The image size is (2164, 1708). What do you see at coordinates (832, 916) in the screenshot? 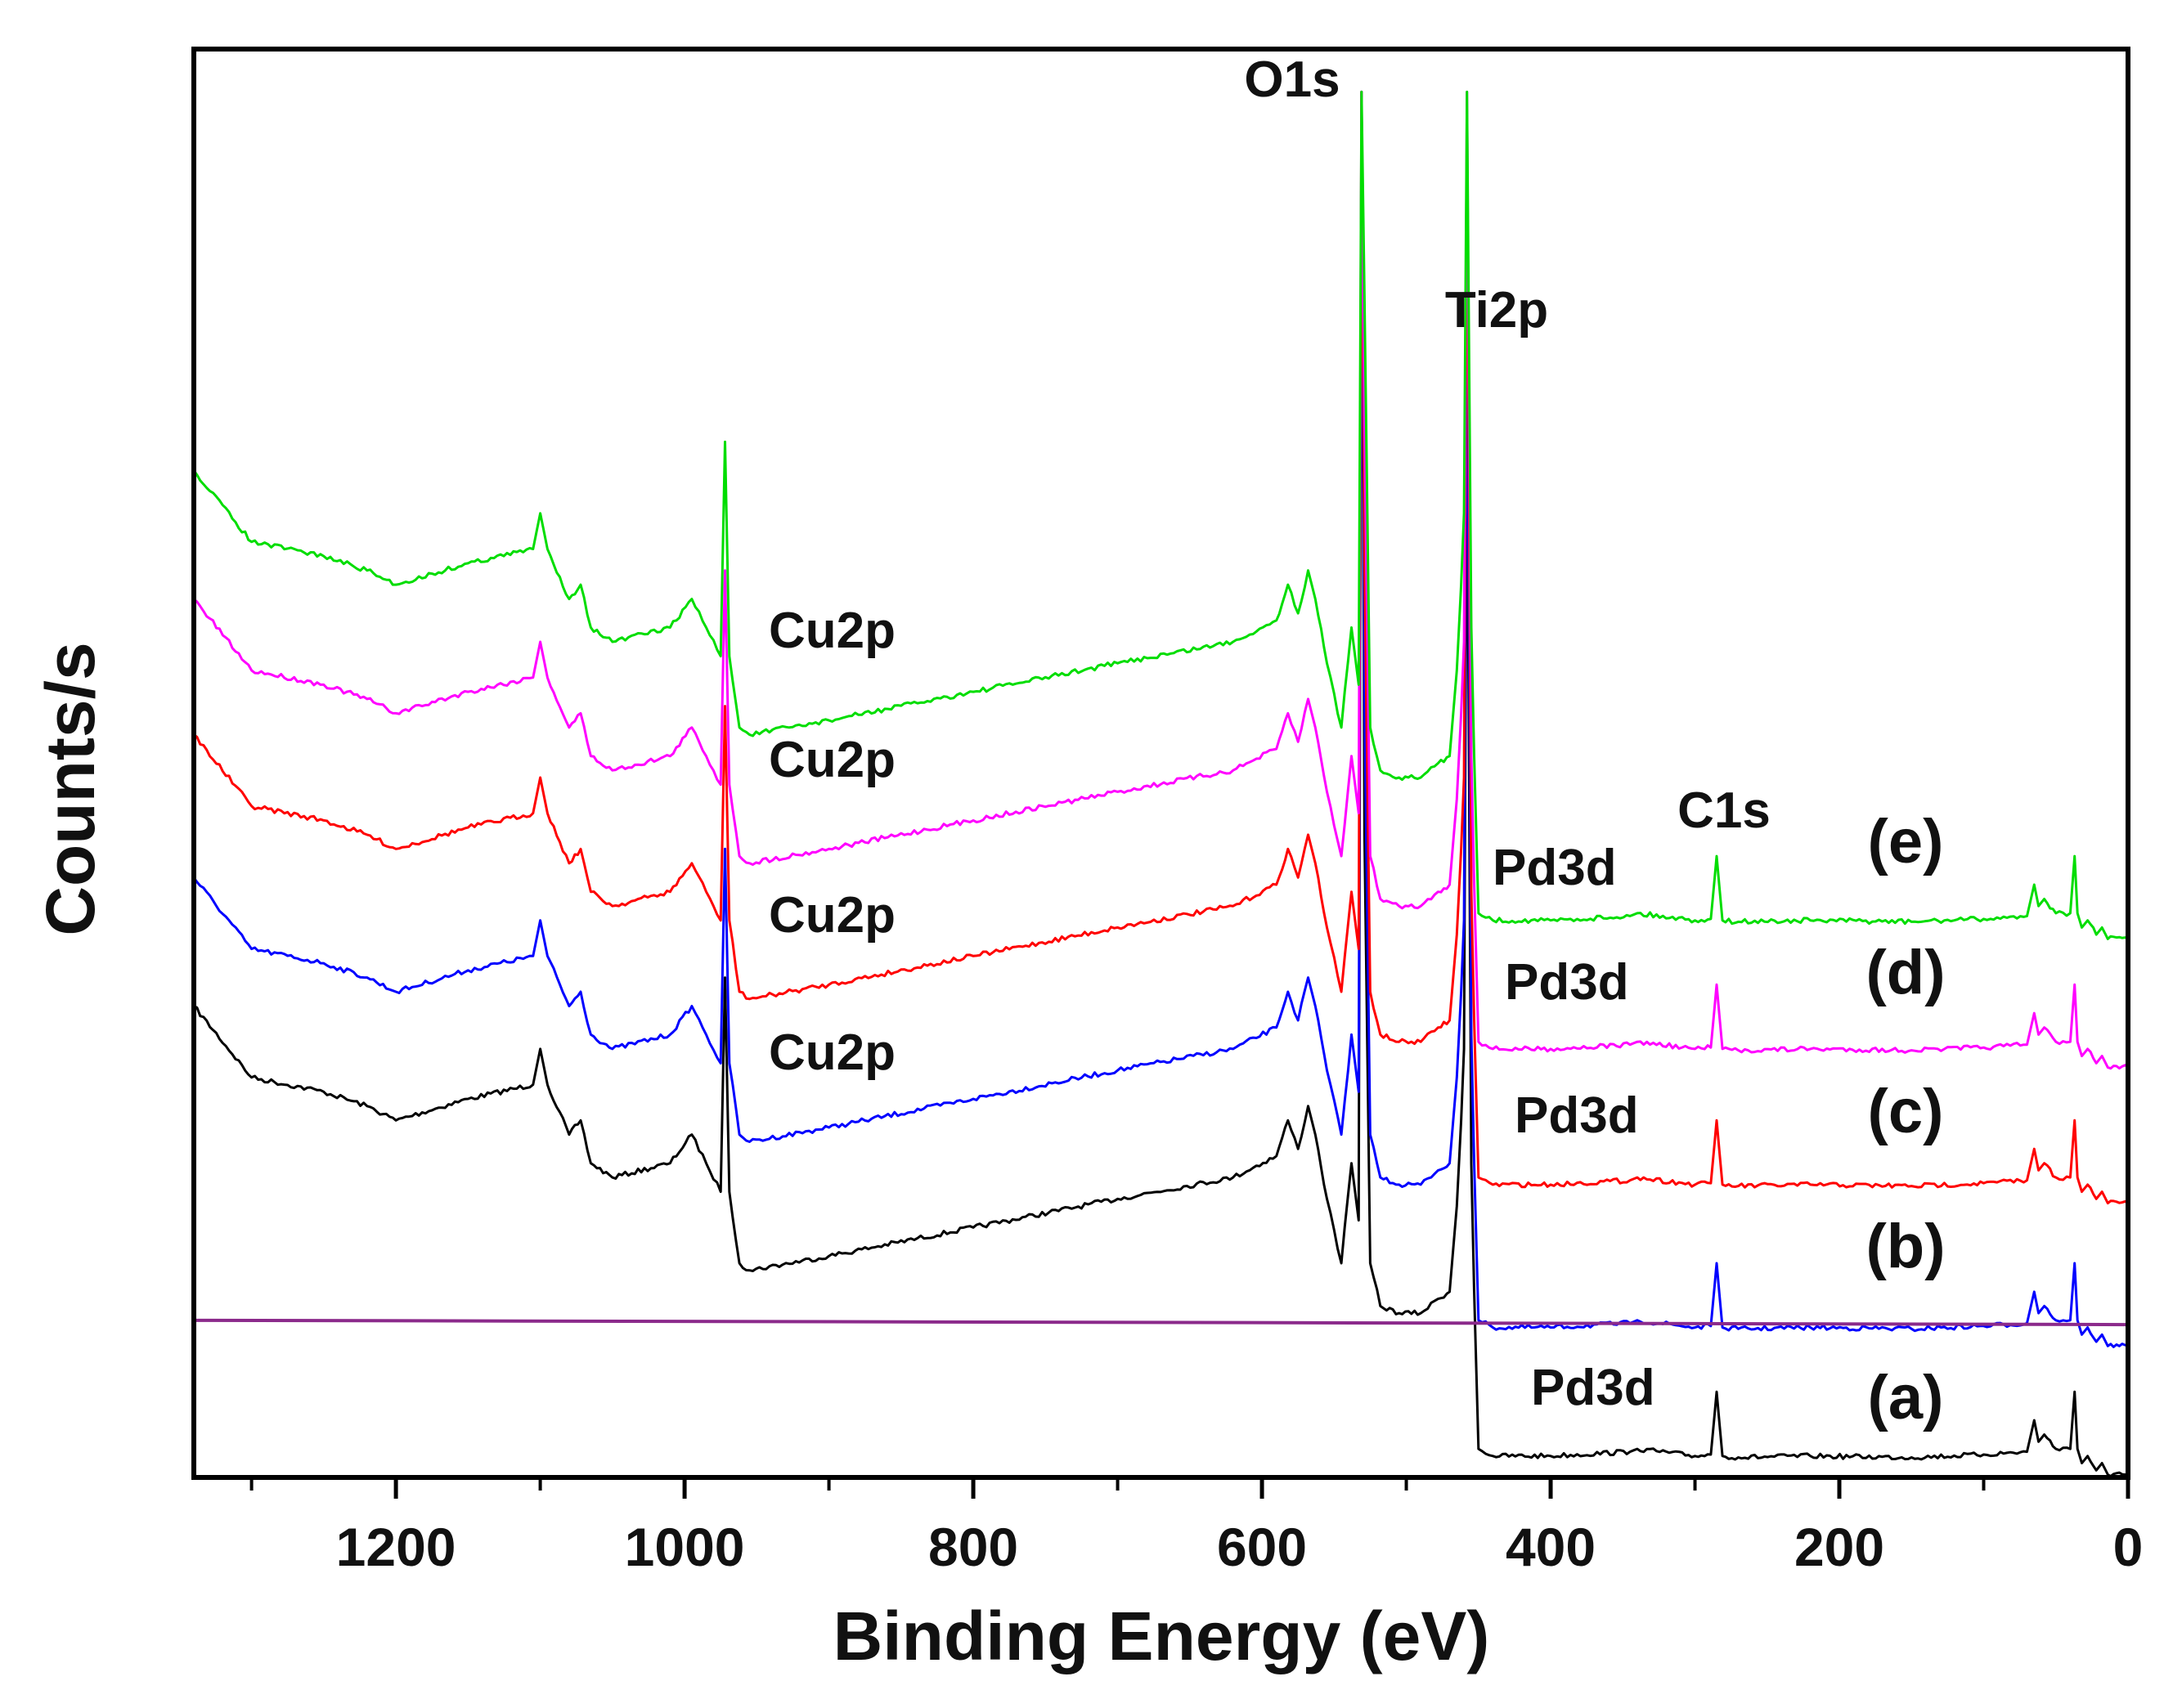
I see `cu2p-label-c: Cu2p` at bounding box center [832, 916].